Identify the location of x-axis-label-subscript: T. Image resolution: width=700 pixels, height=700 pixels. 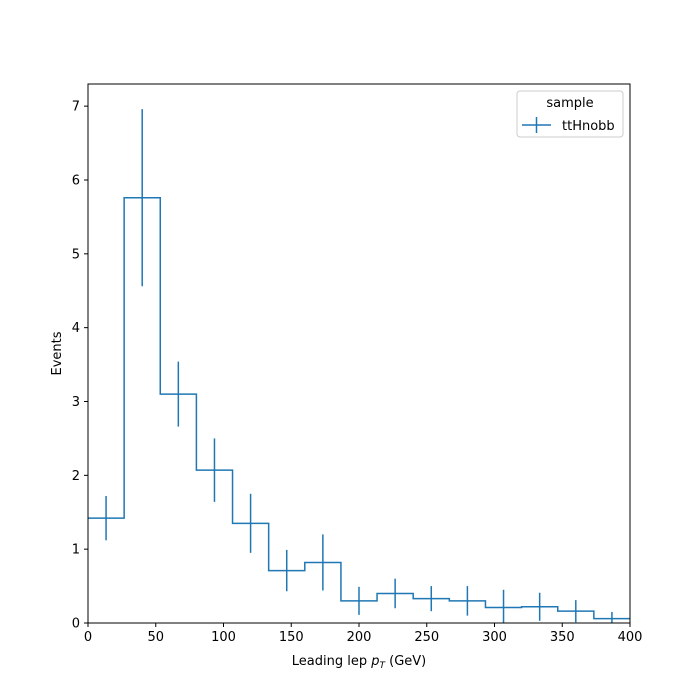
(382, 666).